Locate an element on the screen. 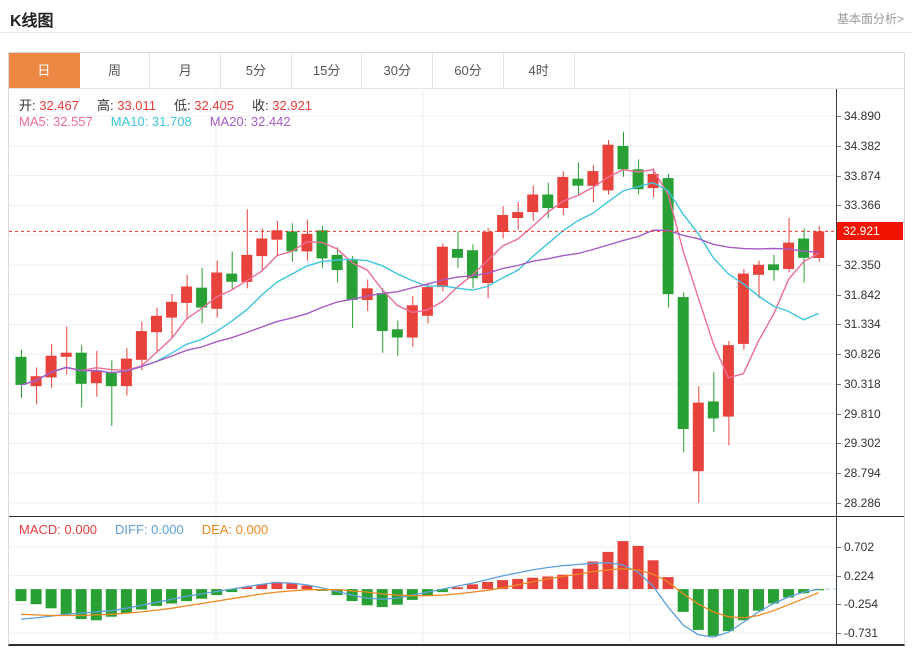 The height and width of the screenshot is (648, 912). price-axis-label: 28.794 is located at coordinates (859, 473).